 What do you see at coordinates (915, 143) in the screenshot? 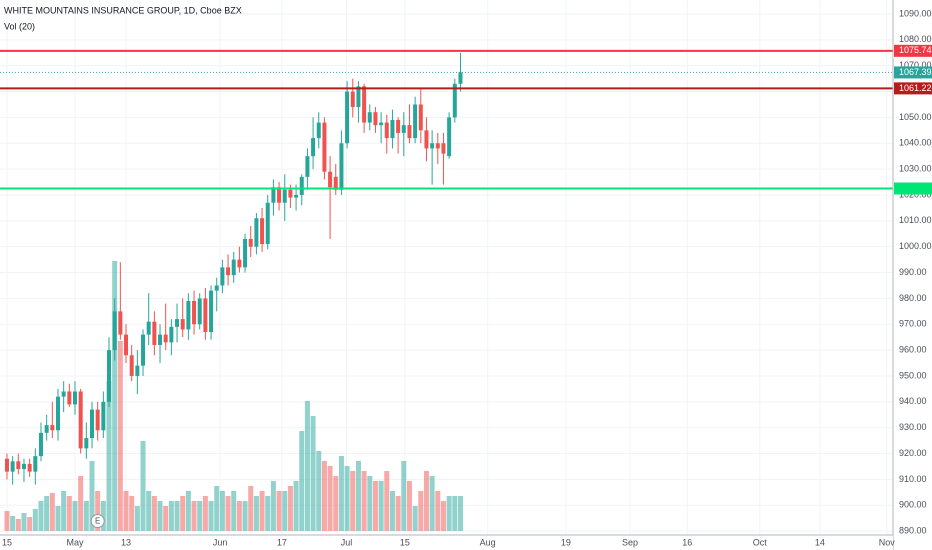
I see `y-tick-label: 1040.00` at bounding box center [915, 143].